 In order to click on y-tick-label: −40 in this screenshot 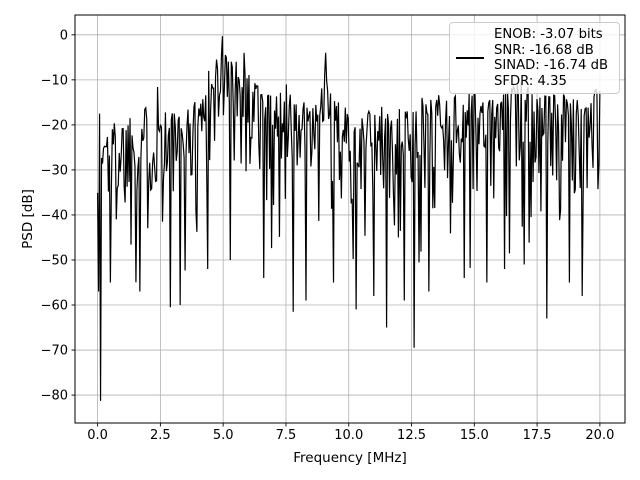, I will do `click(54, 215)`.